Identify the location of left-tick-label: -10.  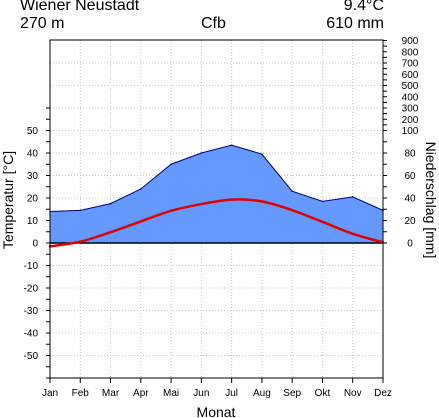
(31, 266).